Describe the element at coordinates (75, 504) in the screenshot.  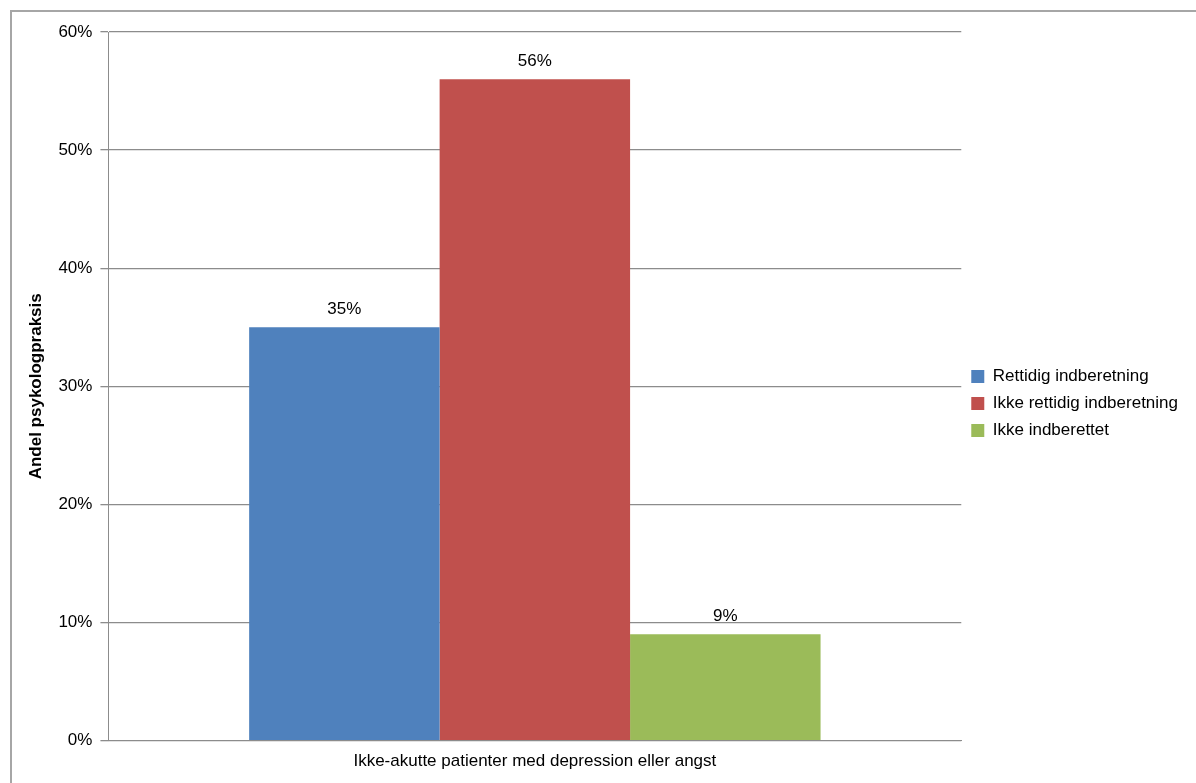
I see `y-tick-label: 20%` at that location.